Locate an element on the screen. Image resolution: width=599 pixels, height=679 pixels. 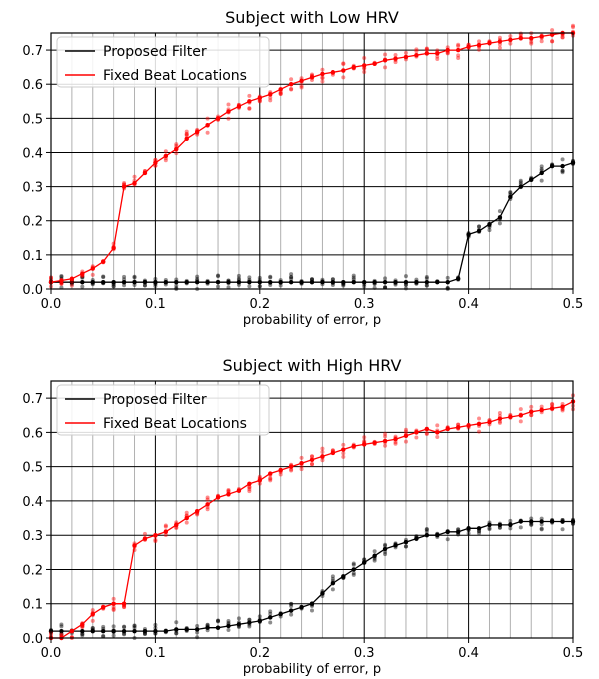
y-tick-label: 0.4 is located at coordinates (32, 502).